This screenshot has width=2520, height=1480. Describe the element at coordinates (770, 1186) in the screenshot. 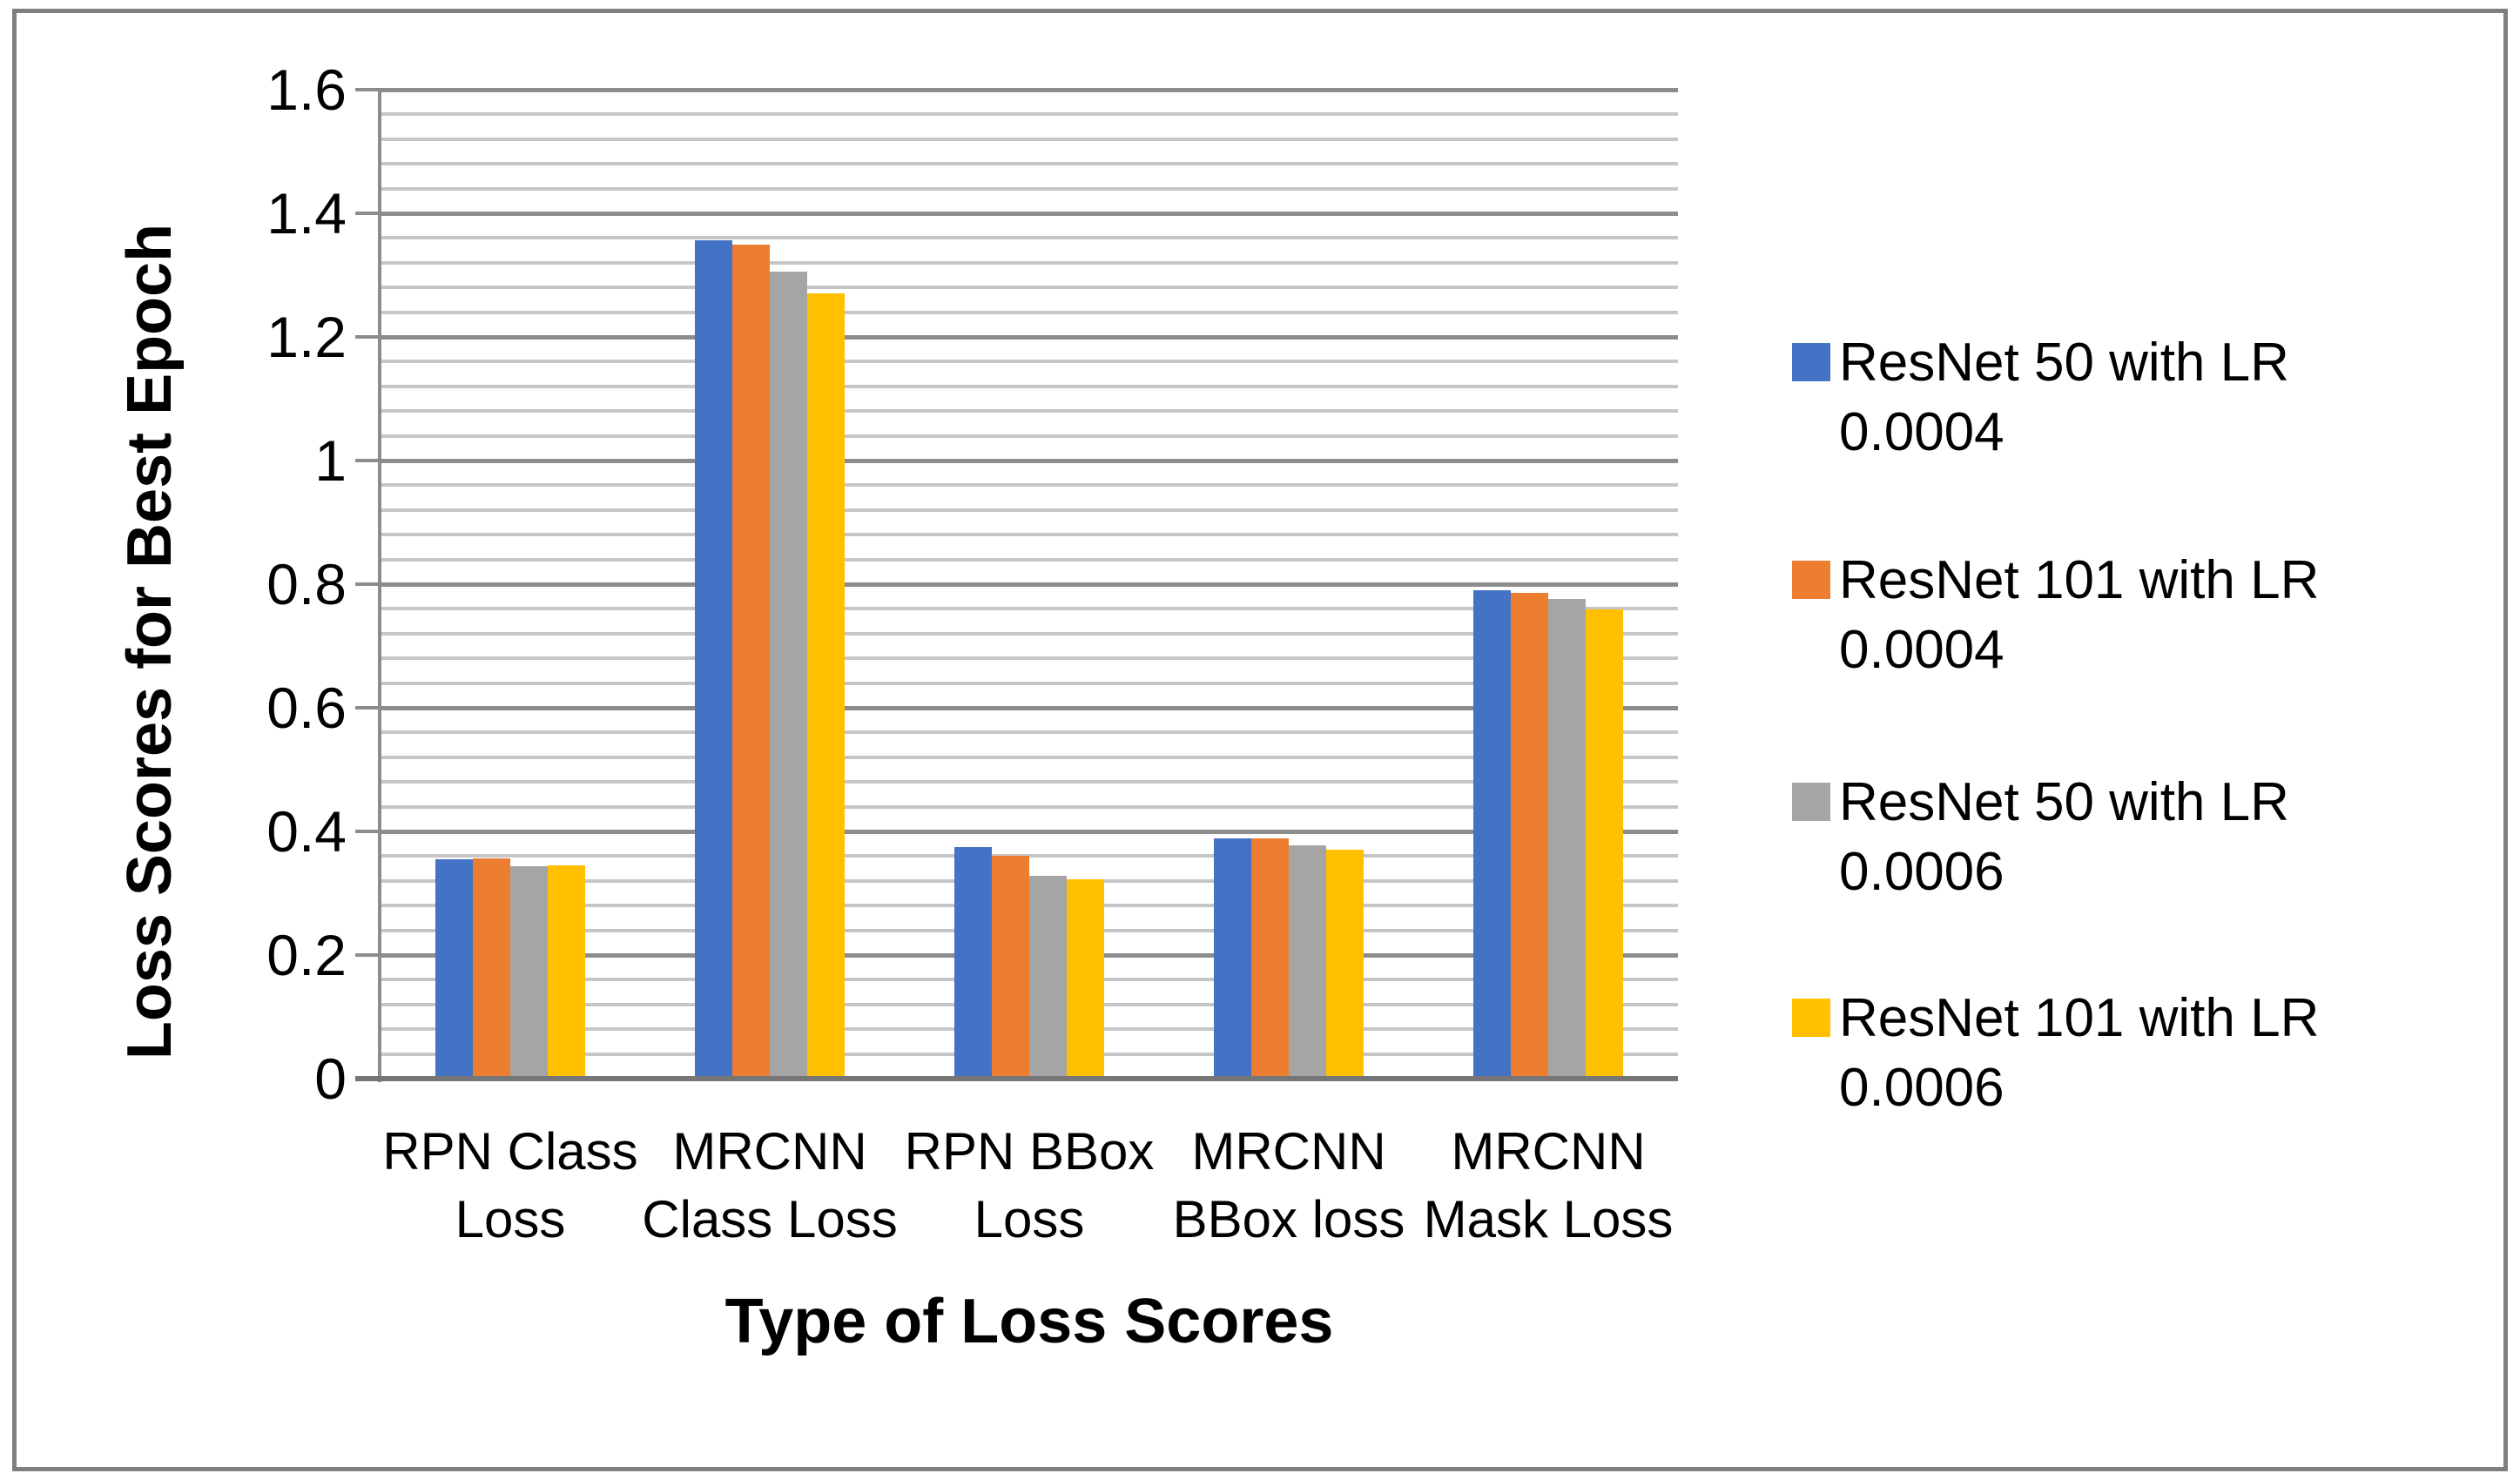

I see `x-axis-category-label: MRCNN Class Loss` at that location.